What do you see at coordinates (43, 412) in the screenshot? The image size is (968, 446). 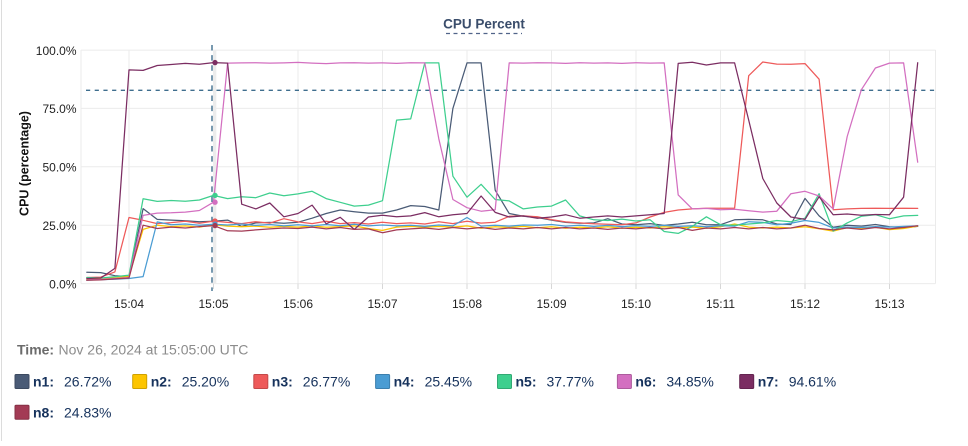 I see `svg-text: n8:` at bounding box center [43, 412].